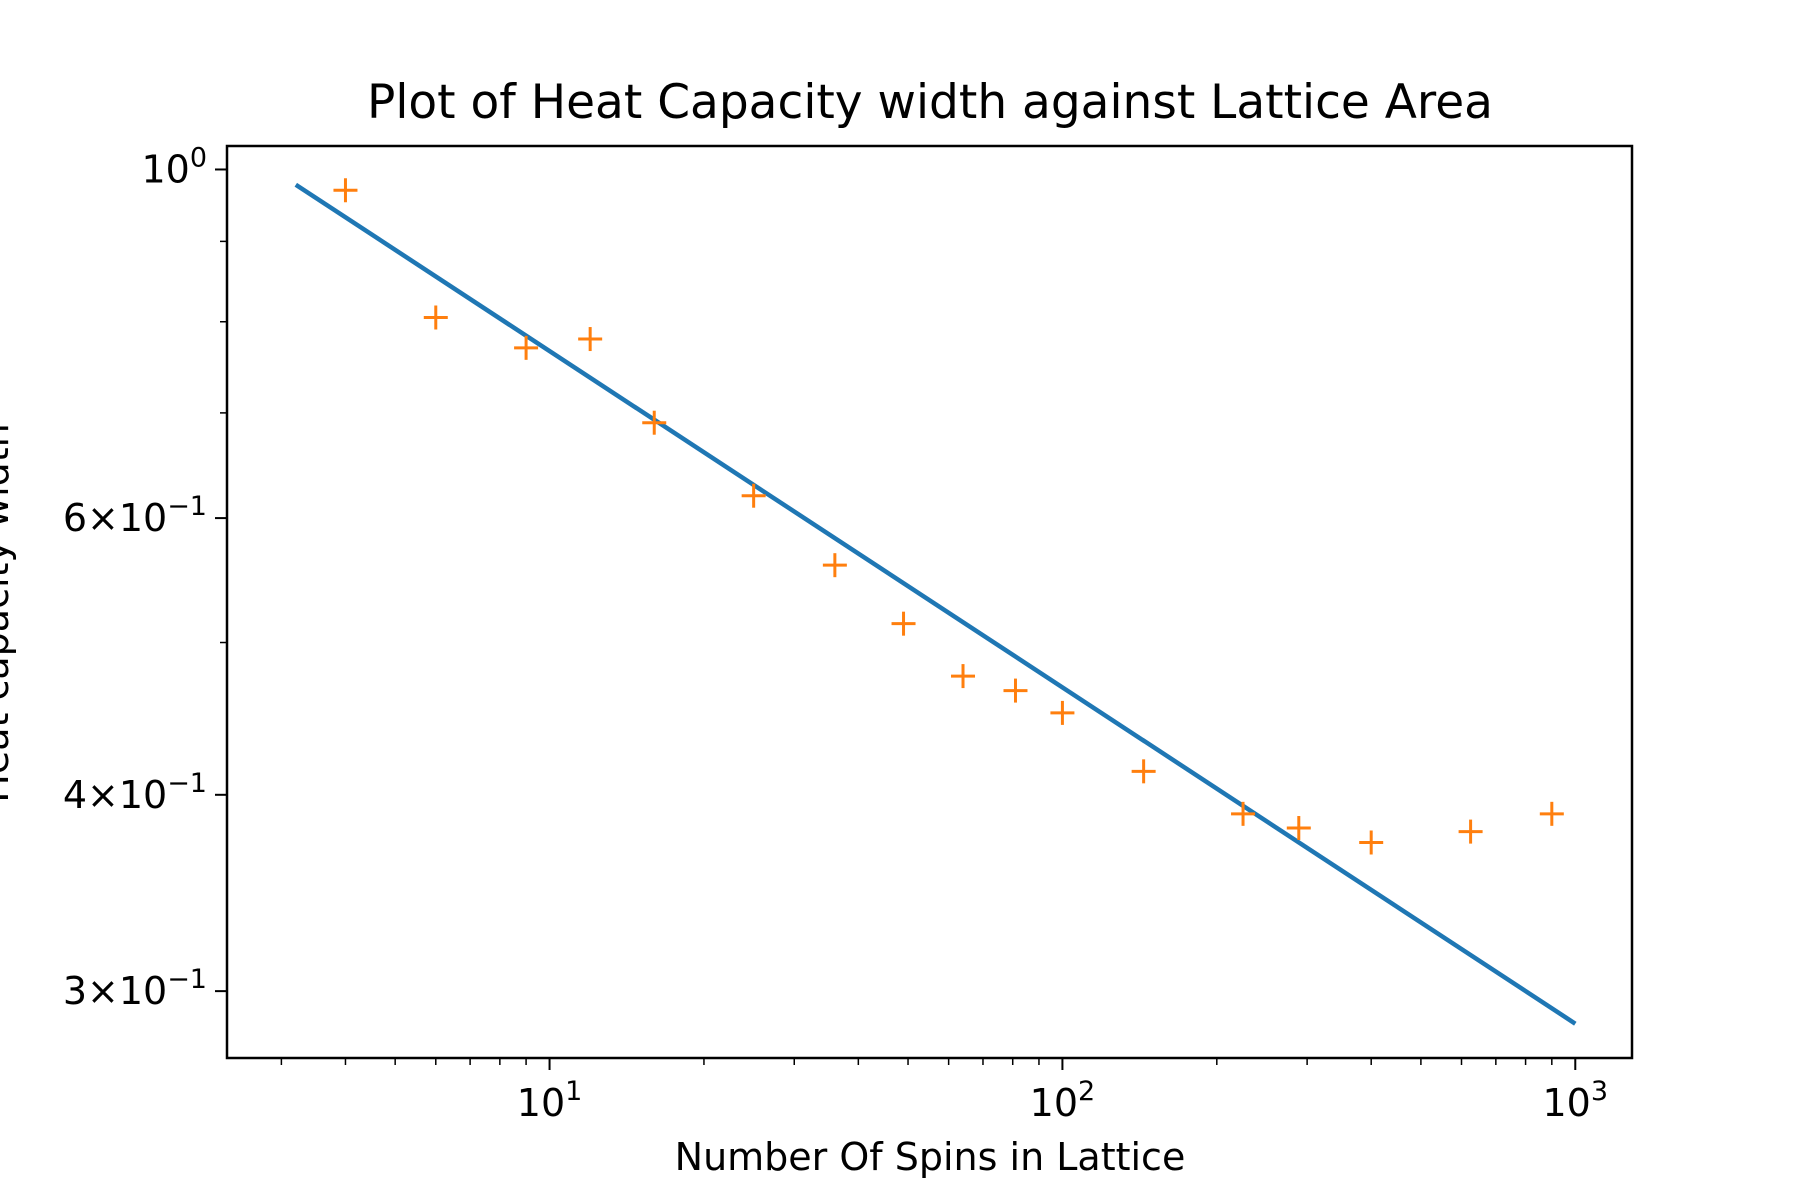  I want to click on y-tick-label: 100, so click(174, 166).